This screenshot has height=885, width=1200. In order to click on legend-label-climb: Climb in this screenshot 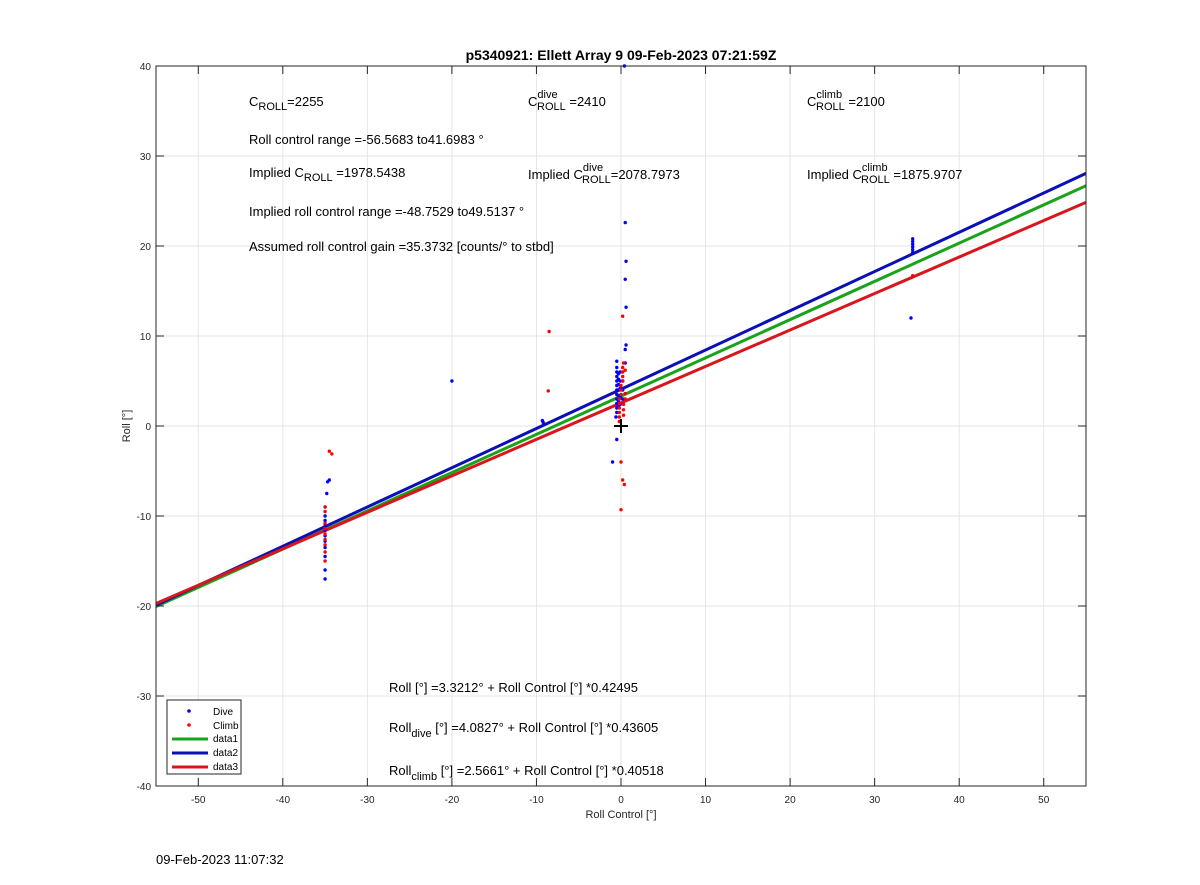, I will do `click(226, 726)`.